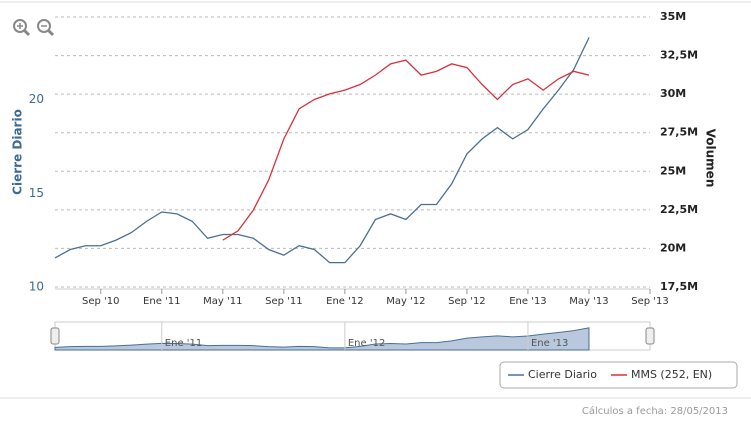 This screenshot has width=751, height=422. What do you see at coordinates (679, 209) in the screenshot?
I see `y2-tick-label: 22,5M` at bounding box center [679, 209].